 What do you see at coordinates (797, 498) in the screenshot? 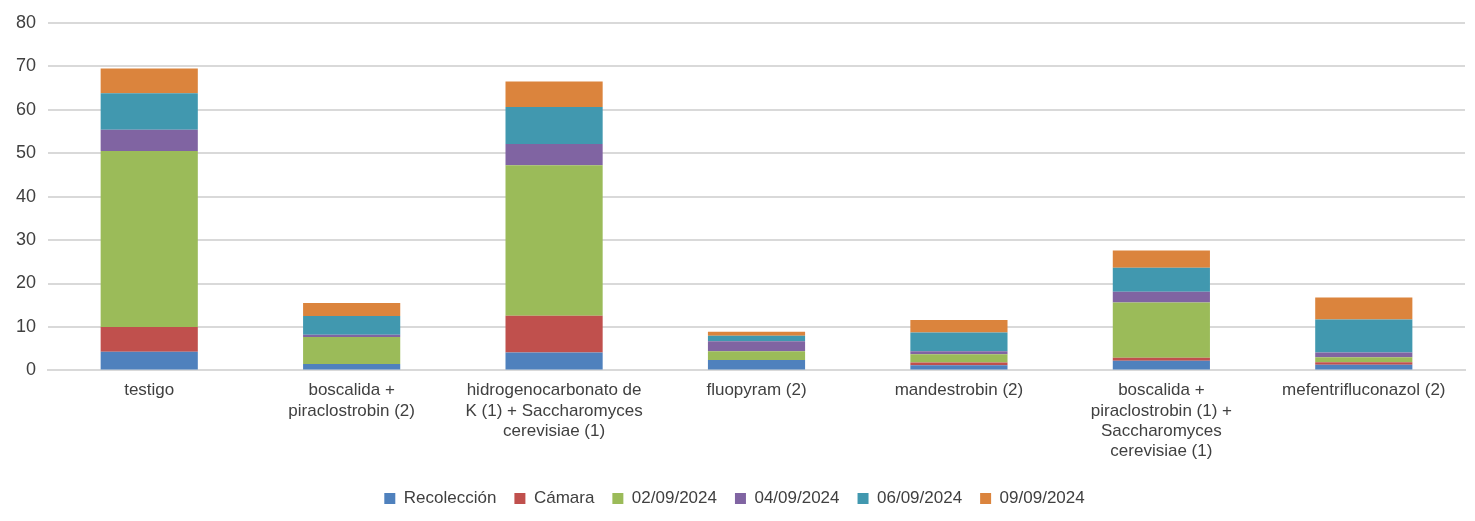
I see `legend-label: 04/09/2024` at bounding box center [797, 498].